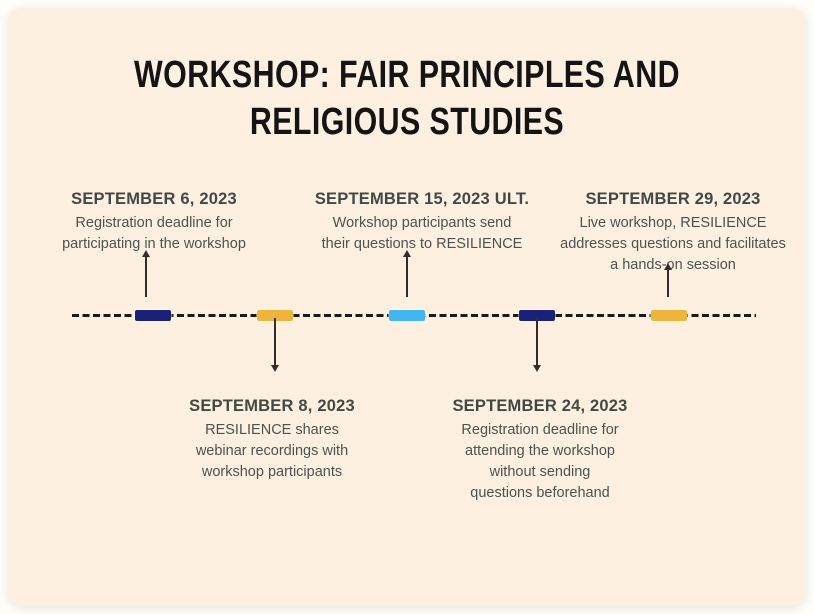  I want to click on timeline-marker-sep29, so click(669, 315).